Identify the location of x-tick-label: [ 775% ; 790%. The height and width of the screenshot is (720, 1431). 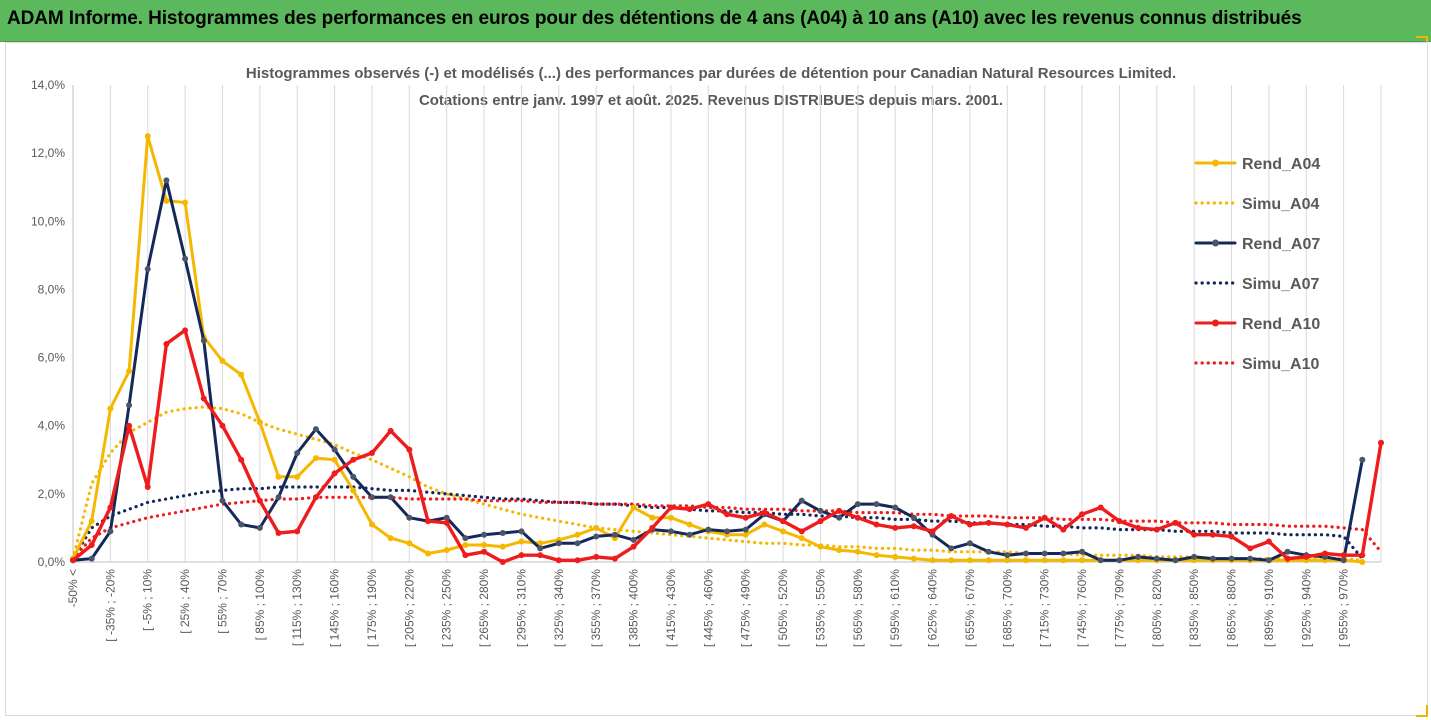
(1119, 608).